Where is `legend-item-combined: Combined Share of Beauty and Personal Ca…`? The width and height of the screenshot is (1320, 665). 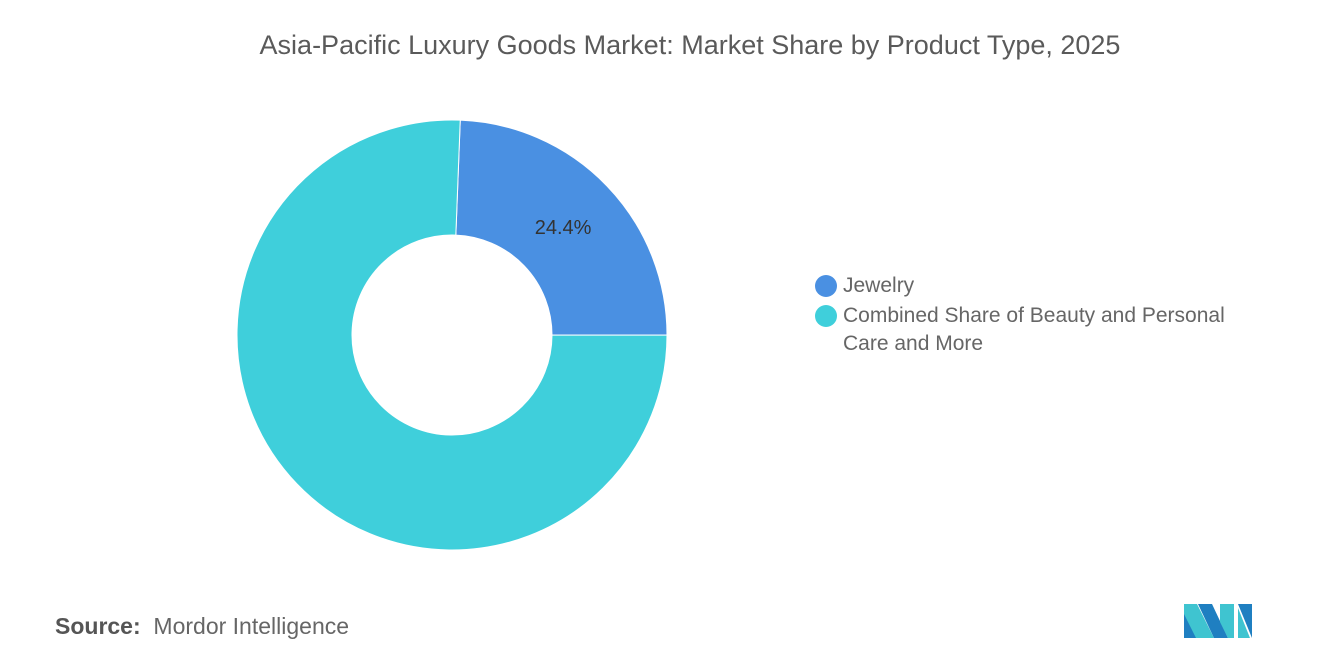 legend-item-combined: Combined Share of Beauty and Personal Ca… is located at coordinates (1035, 330).